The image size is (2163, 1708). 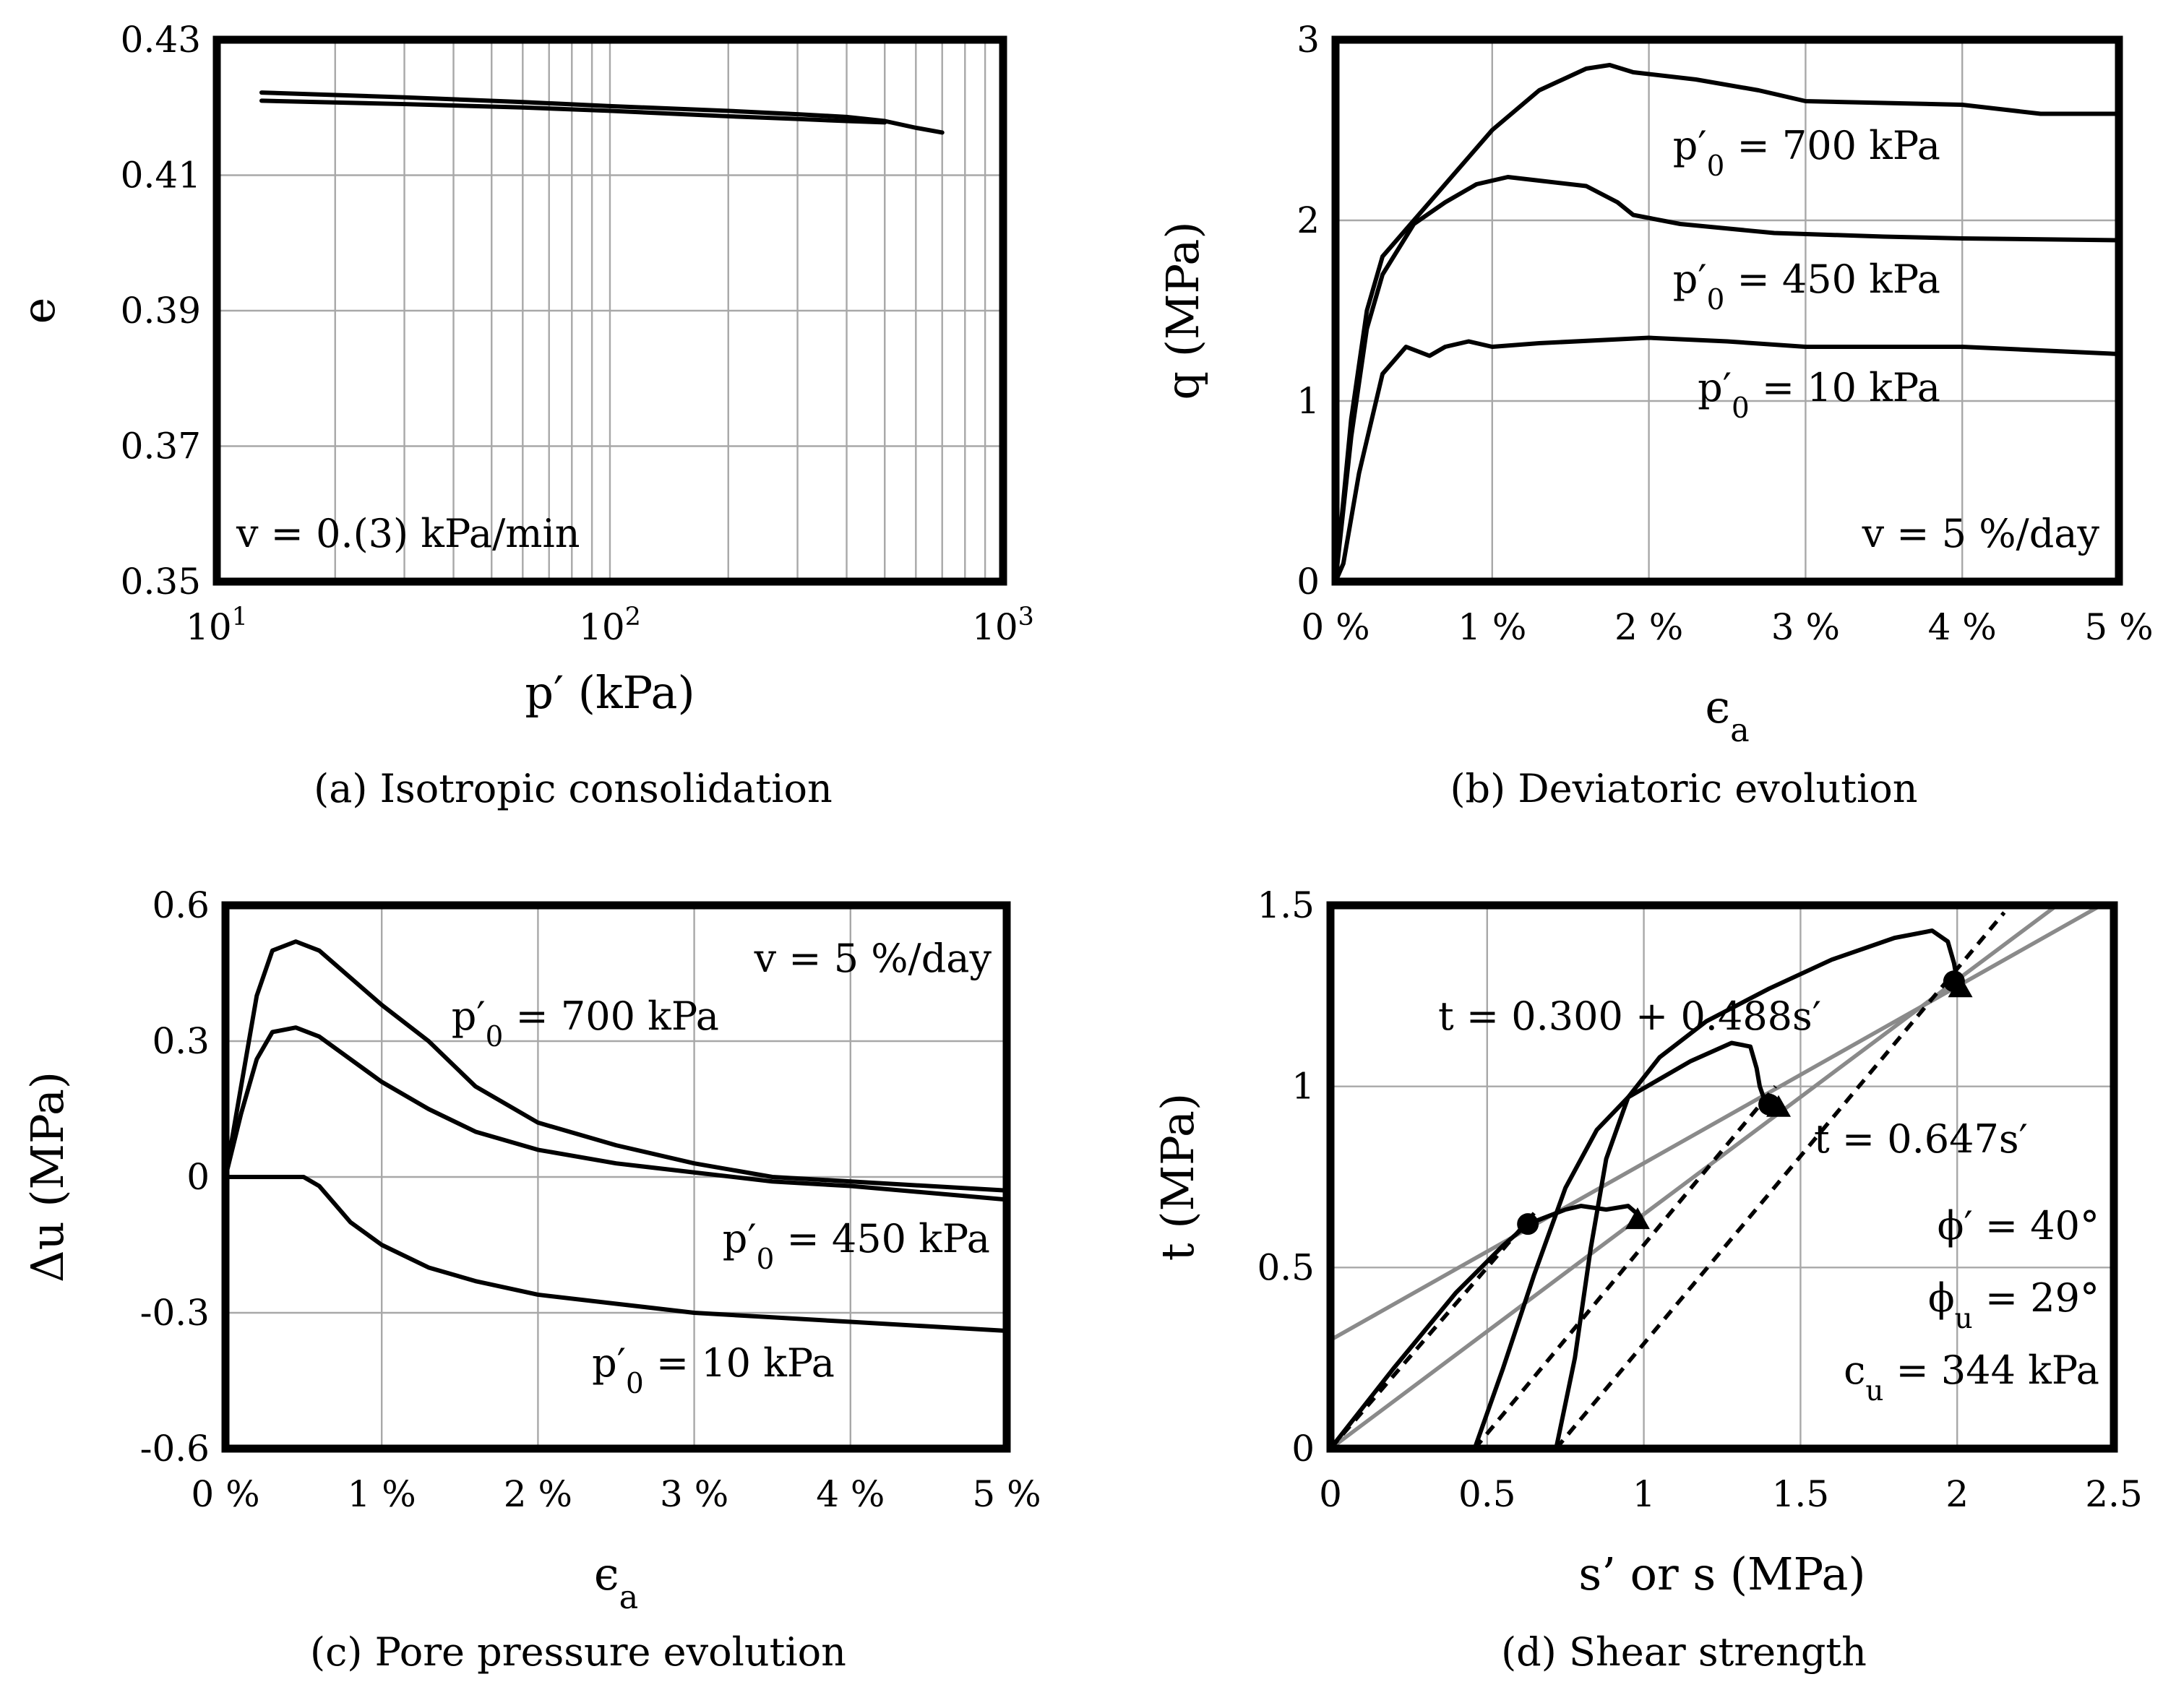 I want to click on x-tick-label: 1.5, so click(x=1801, y=1494).